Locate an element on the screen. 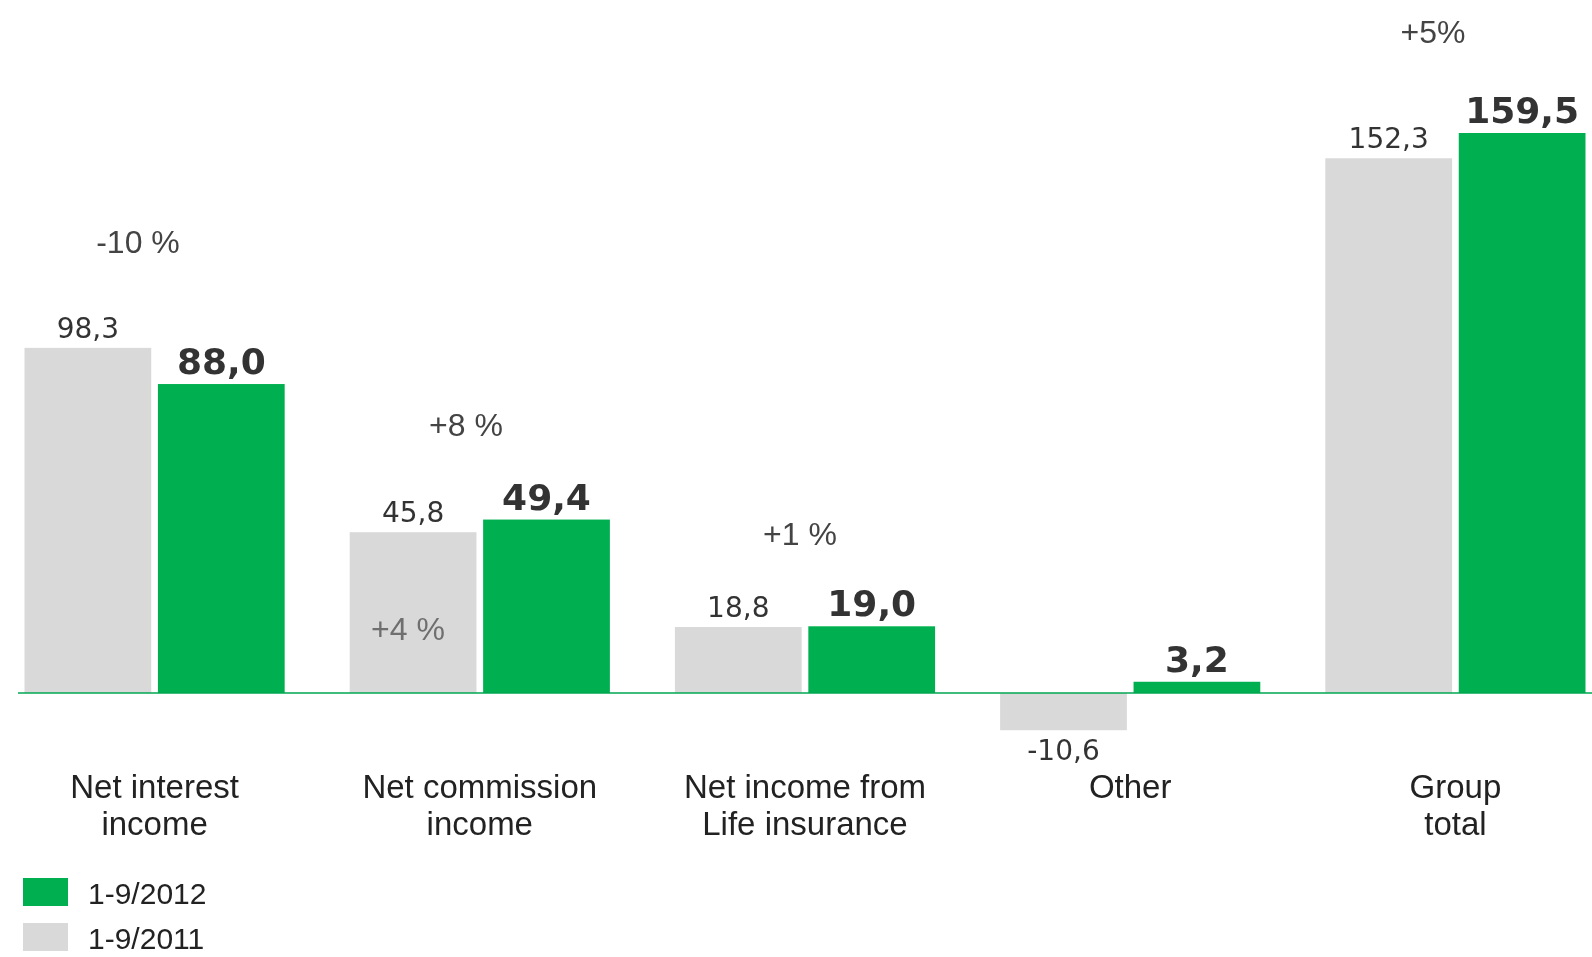 The image size is (1592, 957). x-tick-label: Net interest income is located at coordinates (154, 805).